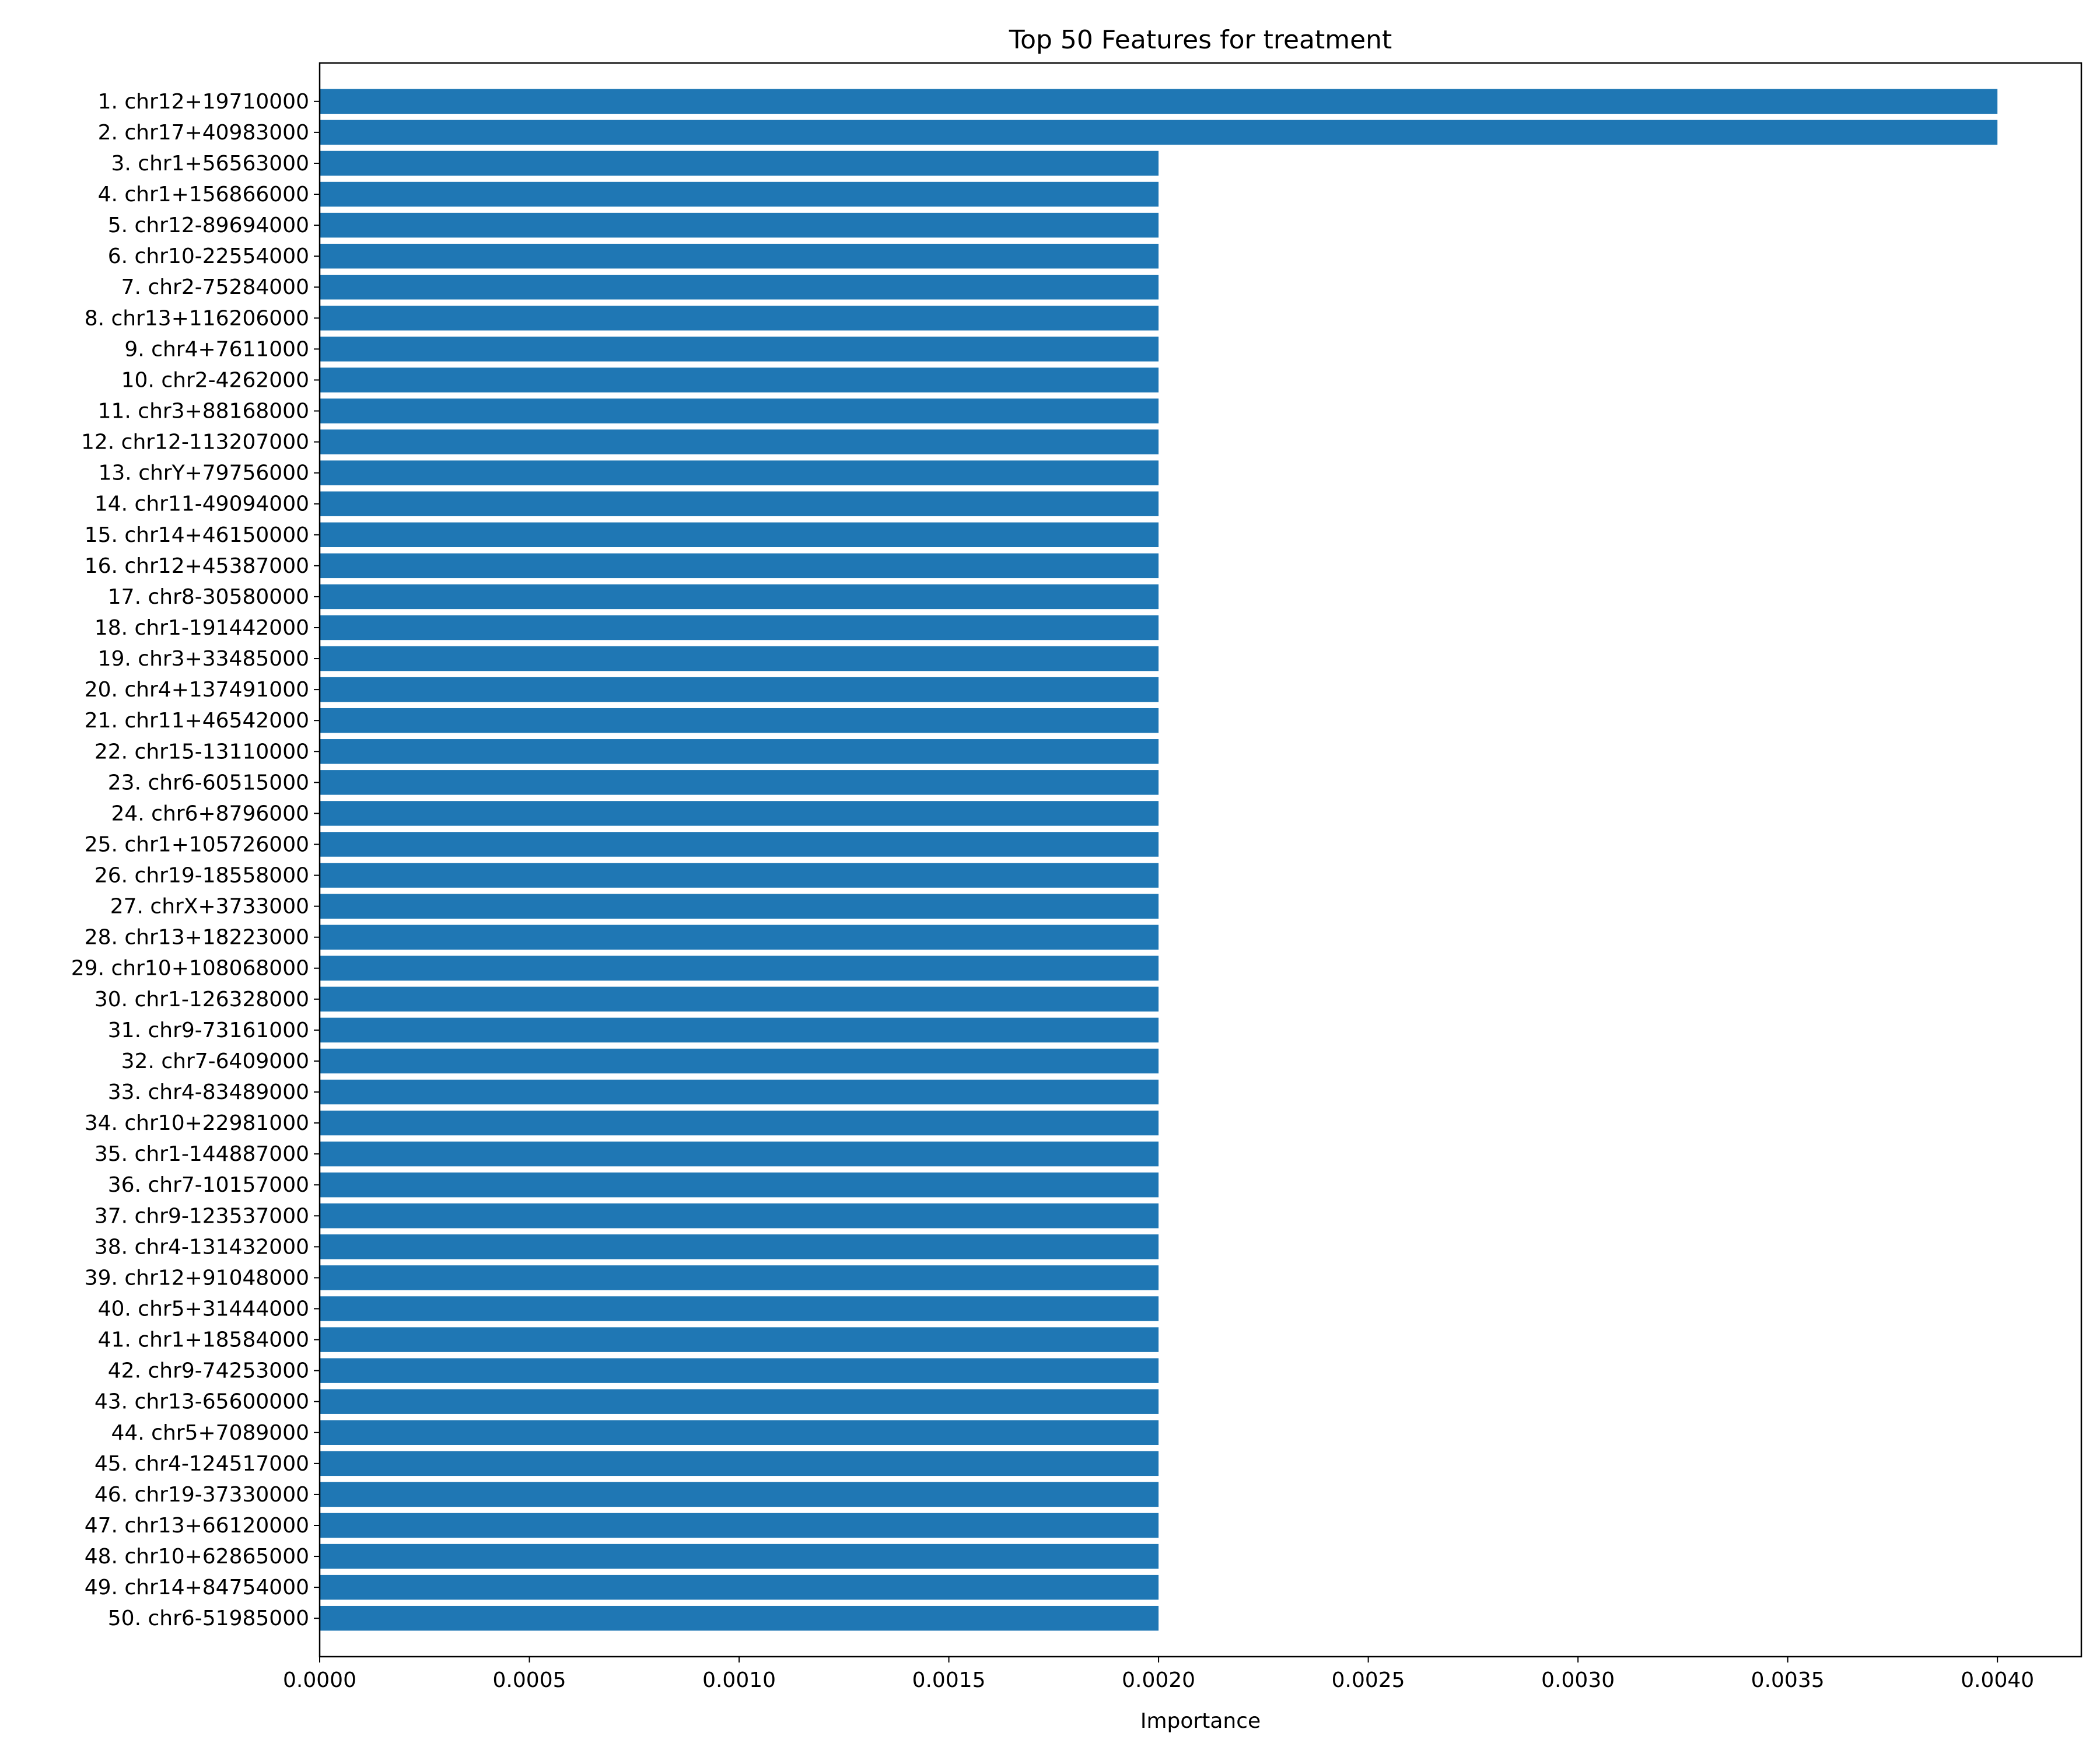  I want to click on y-tick-label: 13. chrY+79756000, so click(204, 473).